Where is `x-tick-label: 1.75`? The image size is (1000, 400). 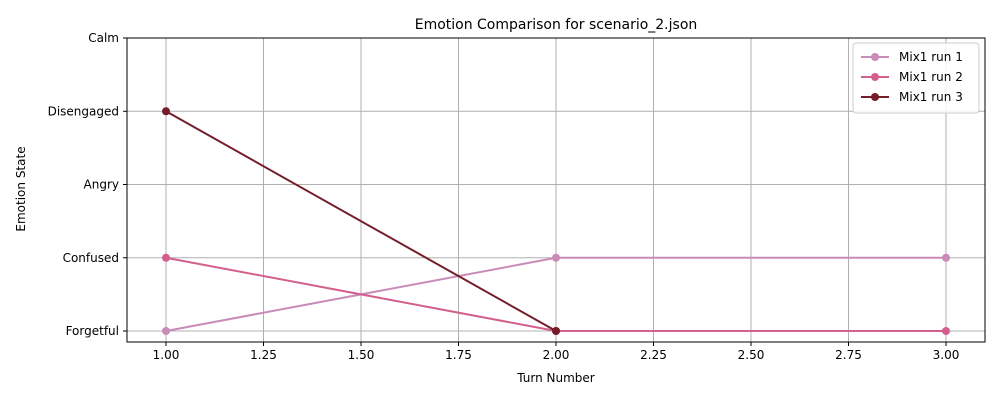
x-tick-label: 1.75 is located at coordinates (458, 355).